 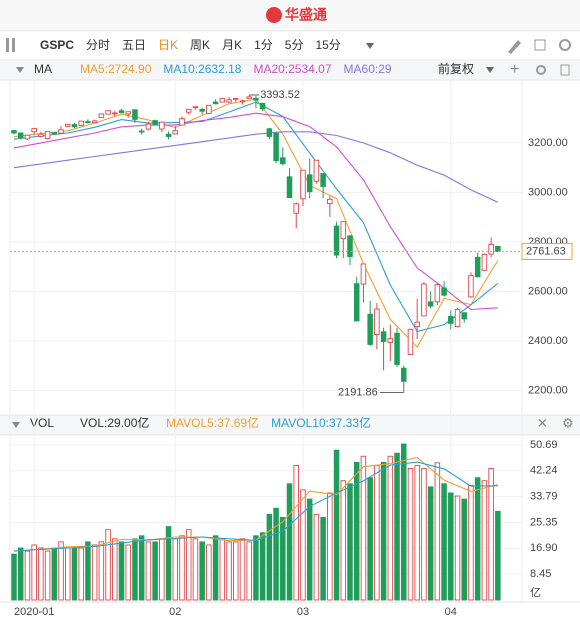 I want to click on ma-line, so click(x=256, y=167).